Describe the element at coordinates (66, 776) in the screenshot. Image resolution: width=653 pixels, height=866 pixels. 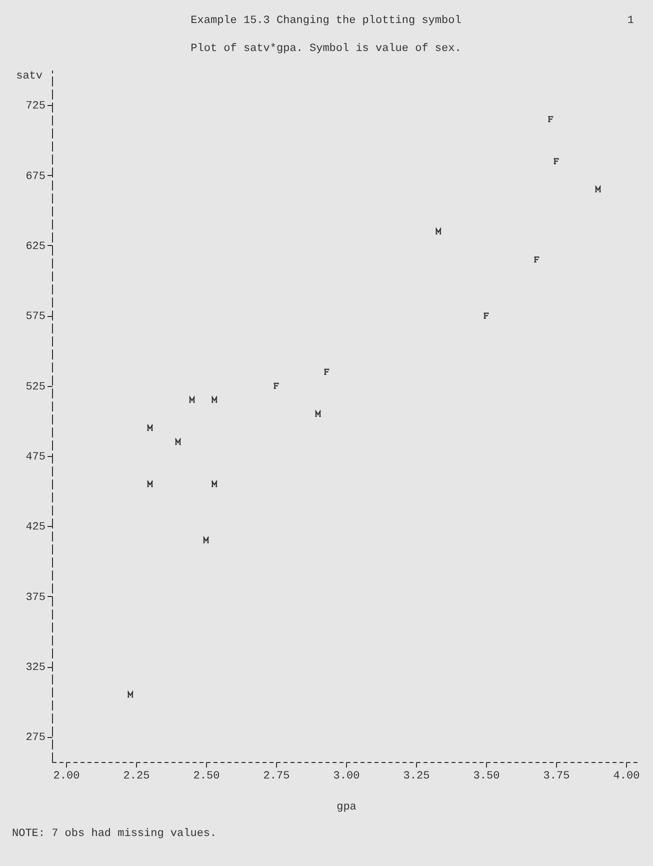
I see `x-tick-label: 2.00` at that location.